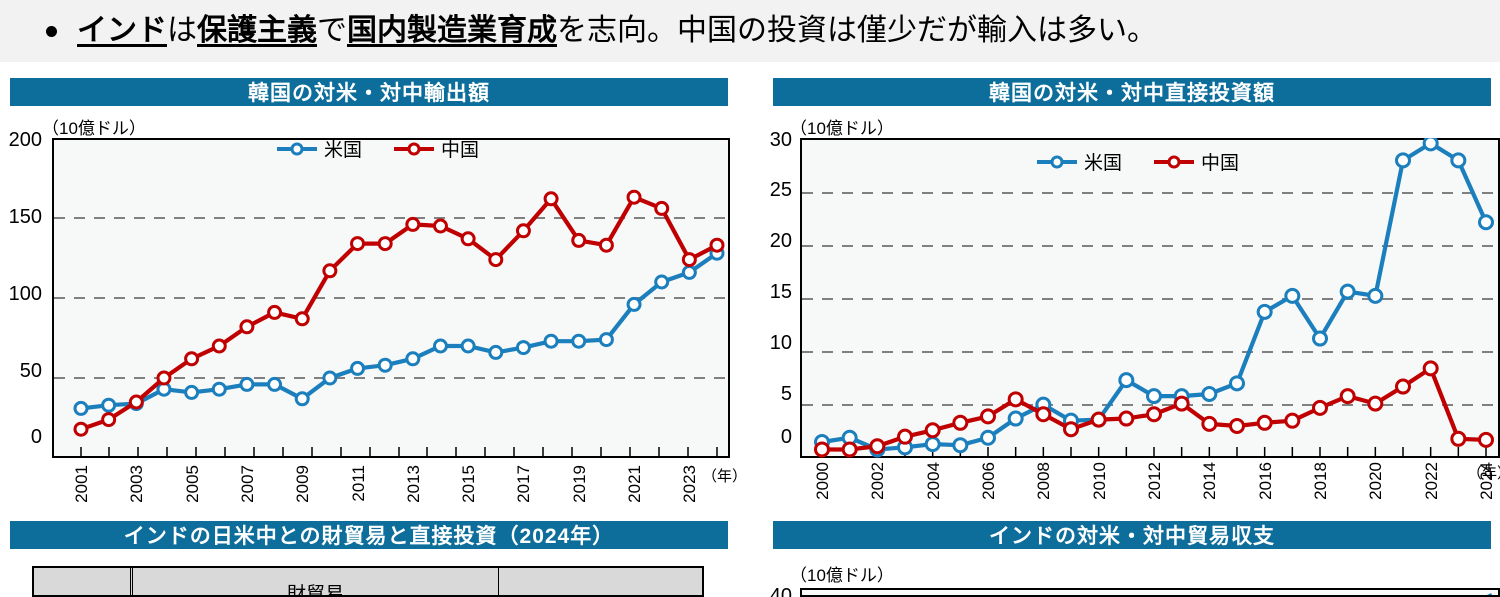  What do you see at coordinates (1320, 481) in the screenshot?
I see `chart2-xtick-2018: 2018` at bounding box center [1320, 481].